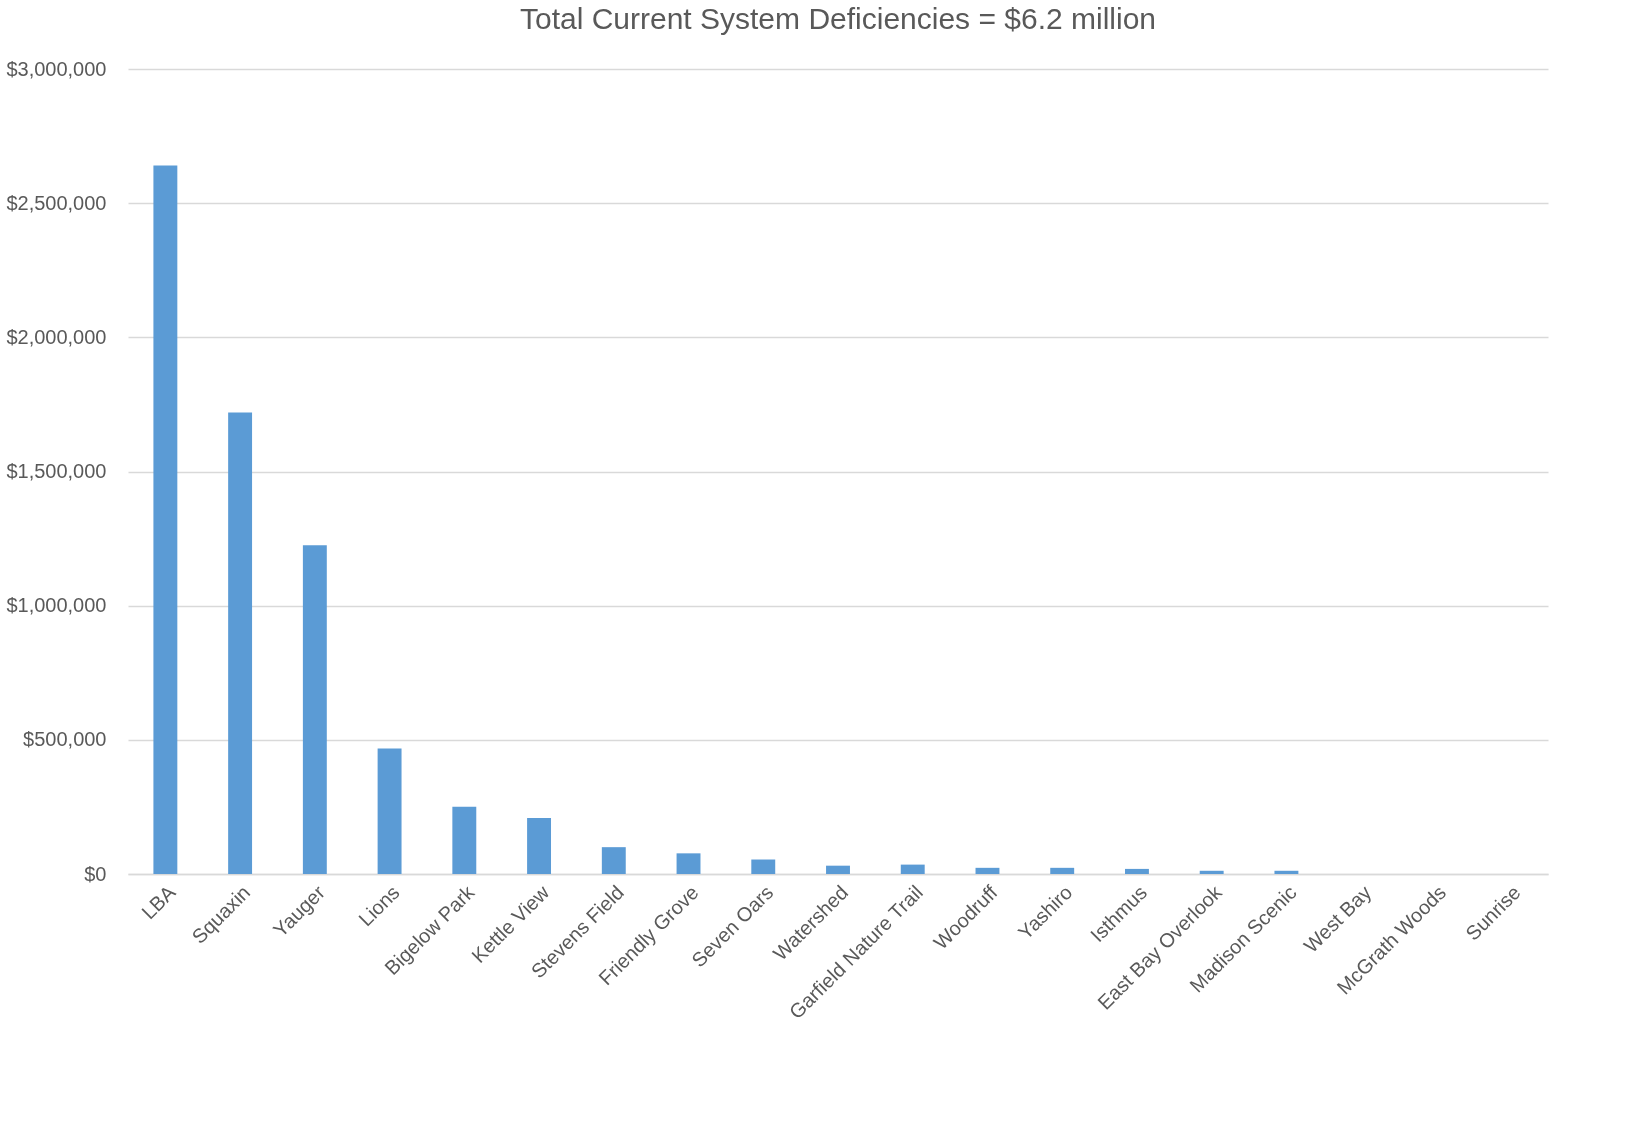 The height and width of the screenshot is (1127, 1635). I want to click on y-tick-label: $3,000,000, so click(56, 68).